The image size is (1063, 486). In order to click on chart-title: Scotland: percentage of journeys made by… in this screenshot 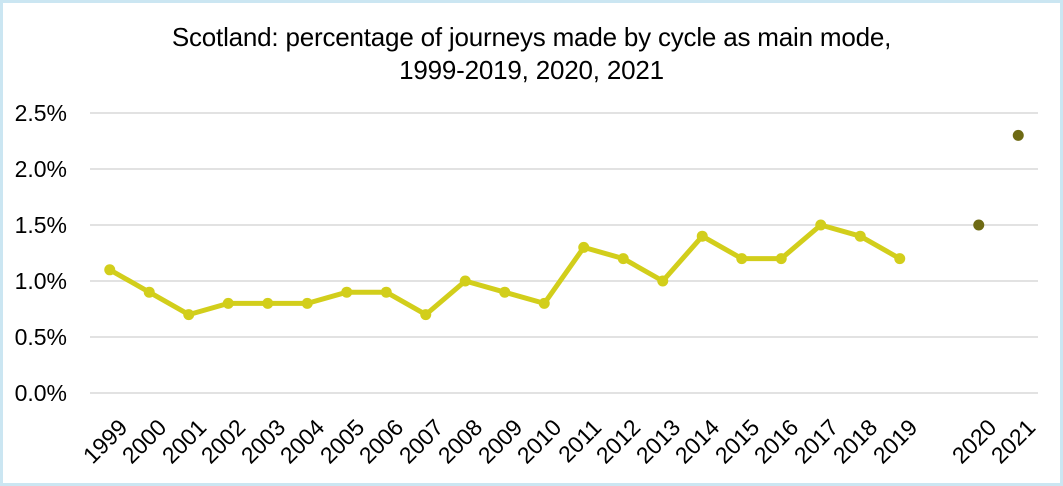, I will do `click(531, 54)`.